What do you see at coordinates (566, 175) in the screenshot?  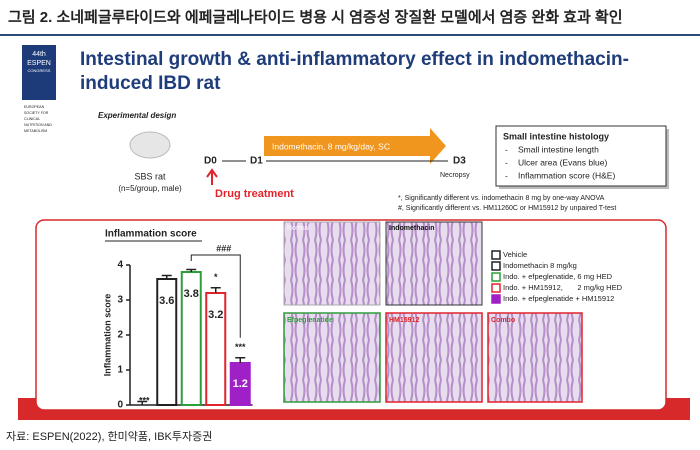 I see `histology-item: Inflammation score (H&E)` at bounding box center [566, 175].